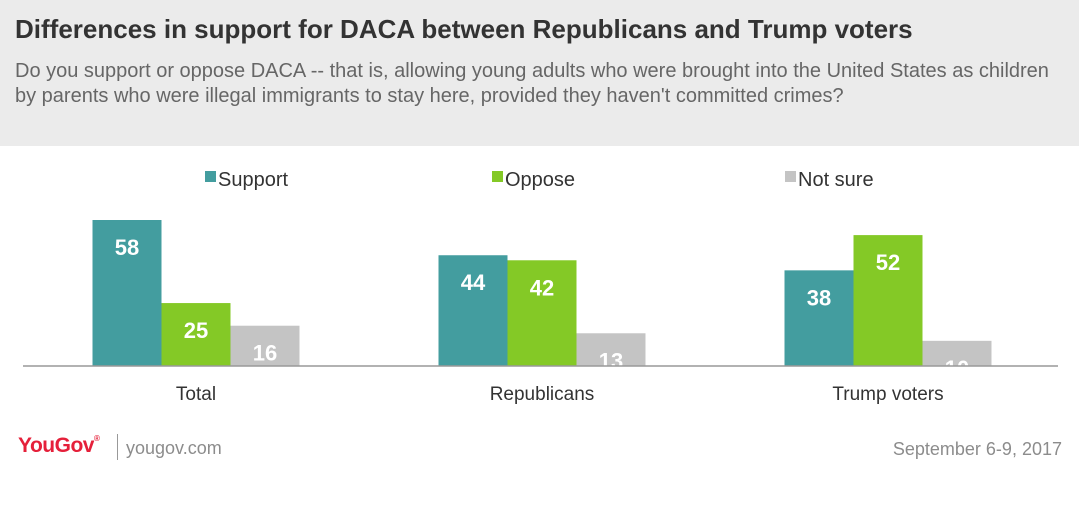 This screenshot has width=1079, height=510. Describe the element at coordinates (127, 293) in the screenshot. I see `bar-total-support` at that location.